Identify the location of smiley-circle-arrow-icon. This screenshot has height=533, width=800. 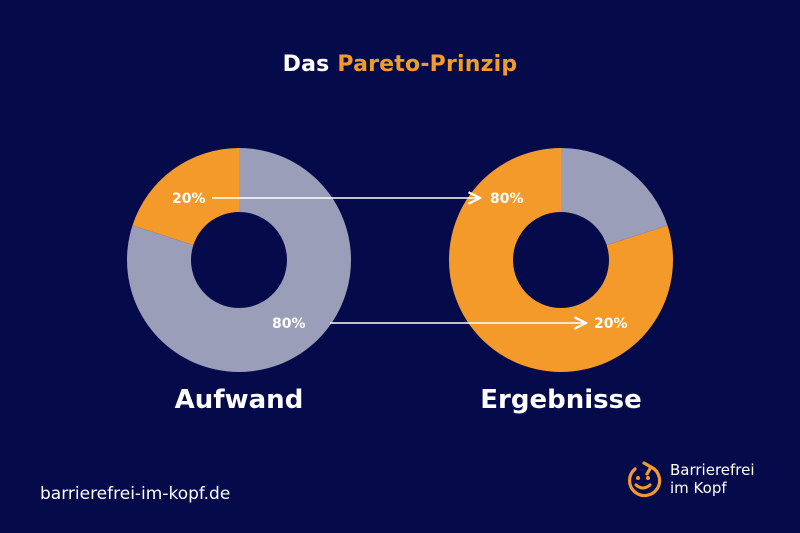
(644, 479).